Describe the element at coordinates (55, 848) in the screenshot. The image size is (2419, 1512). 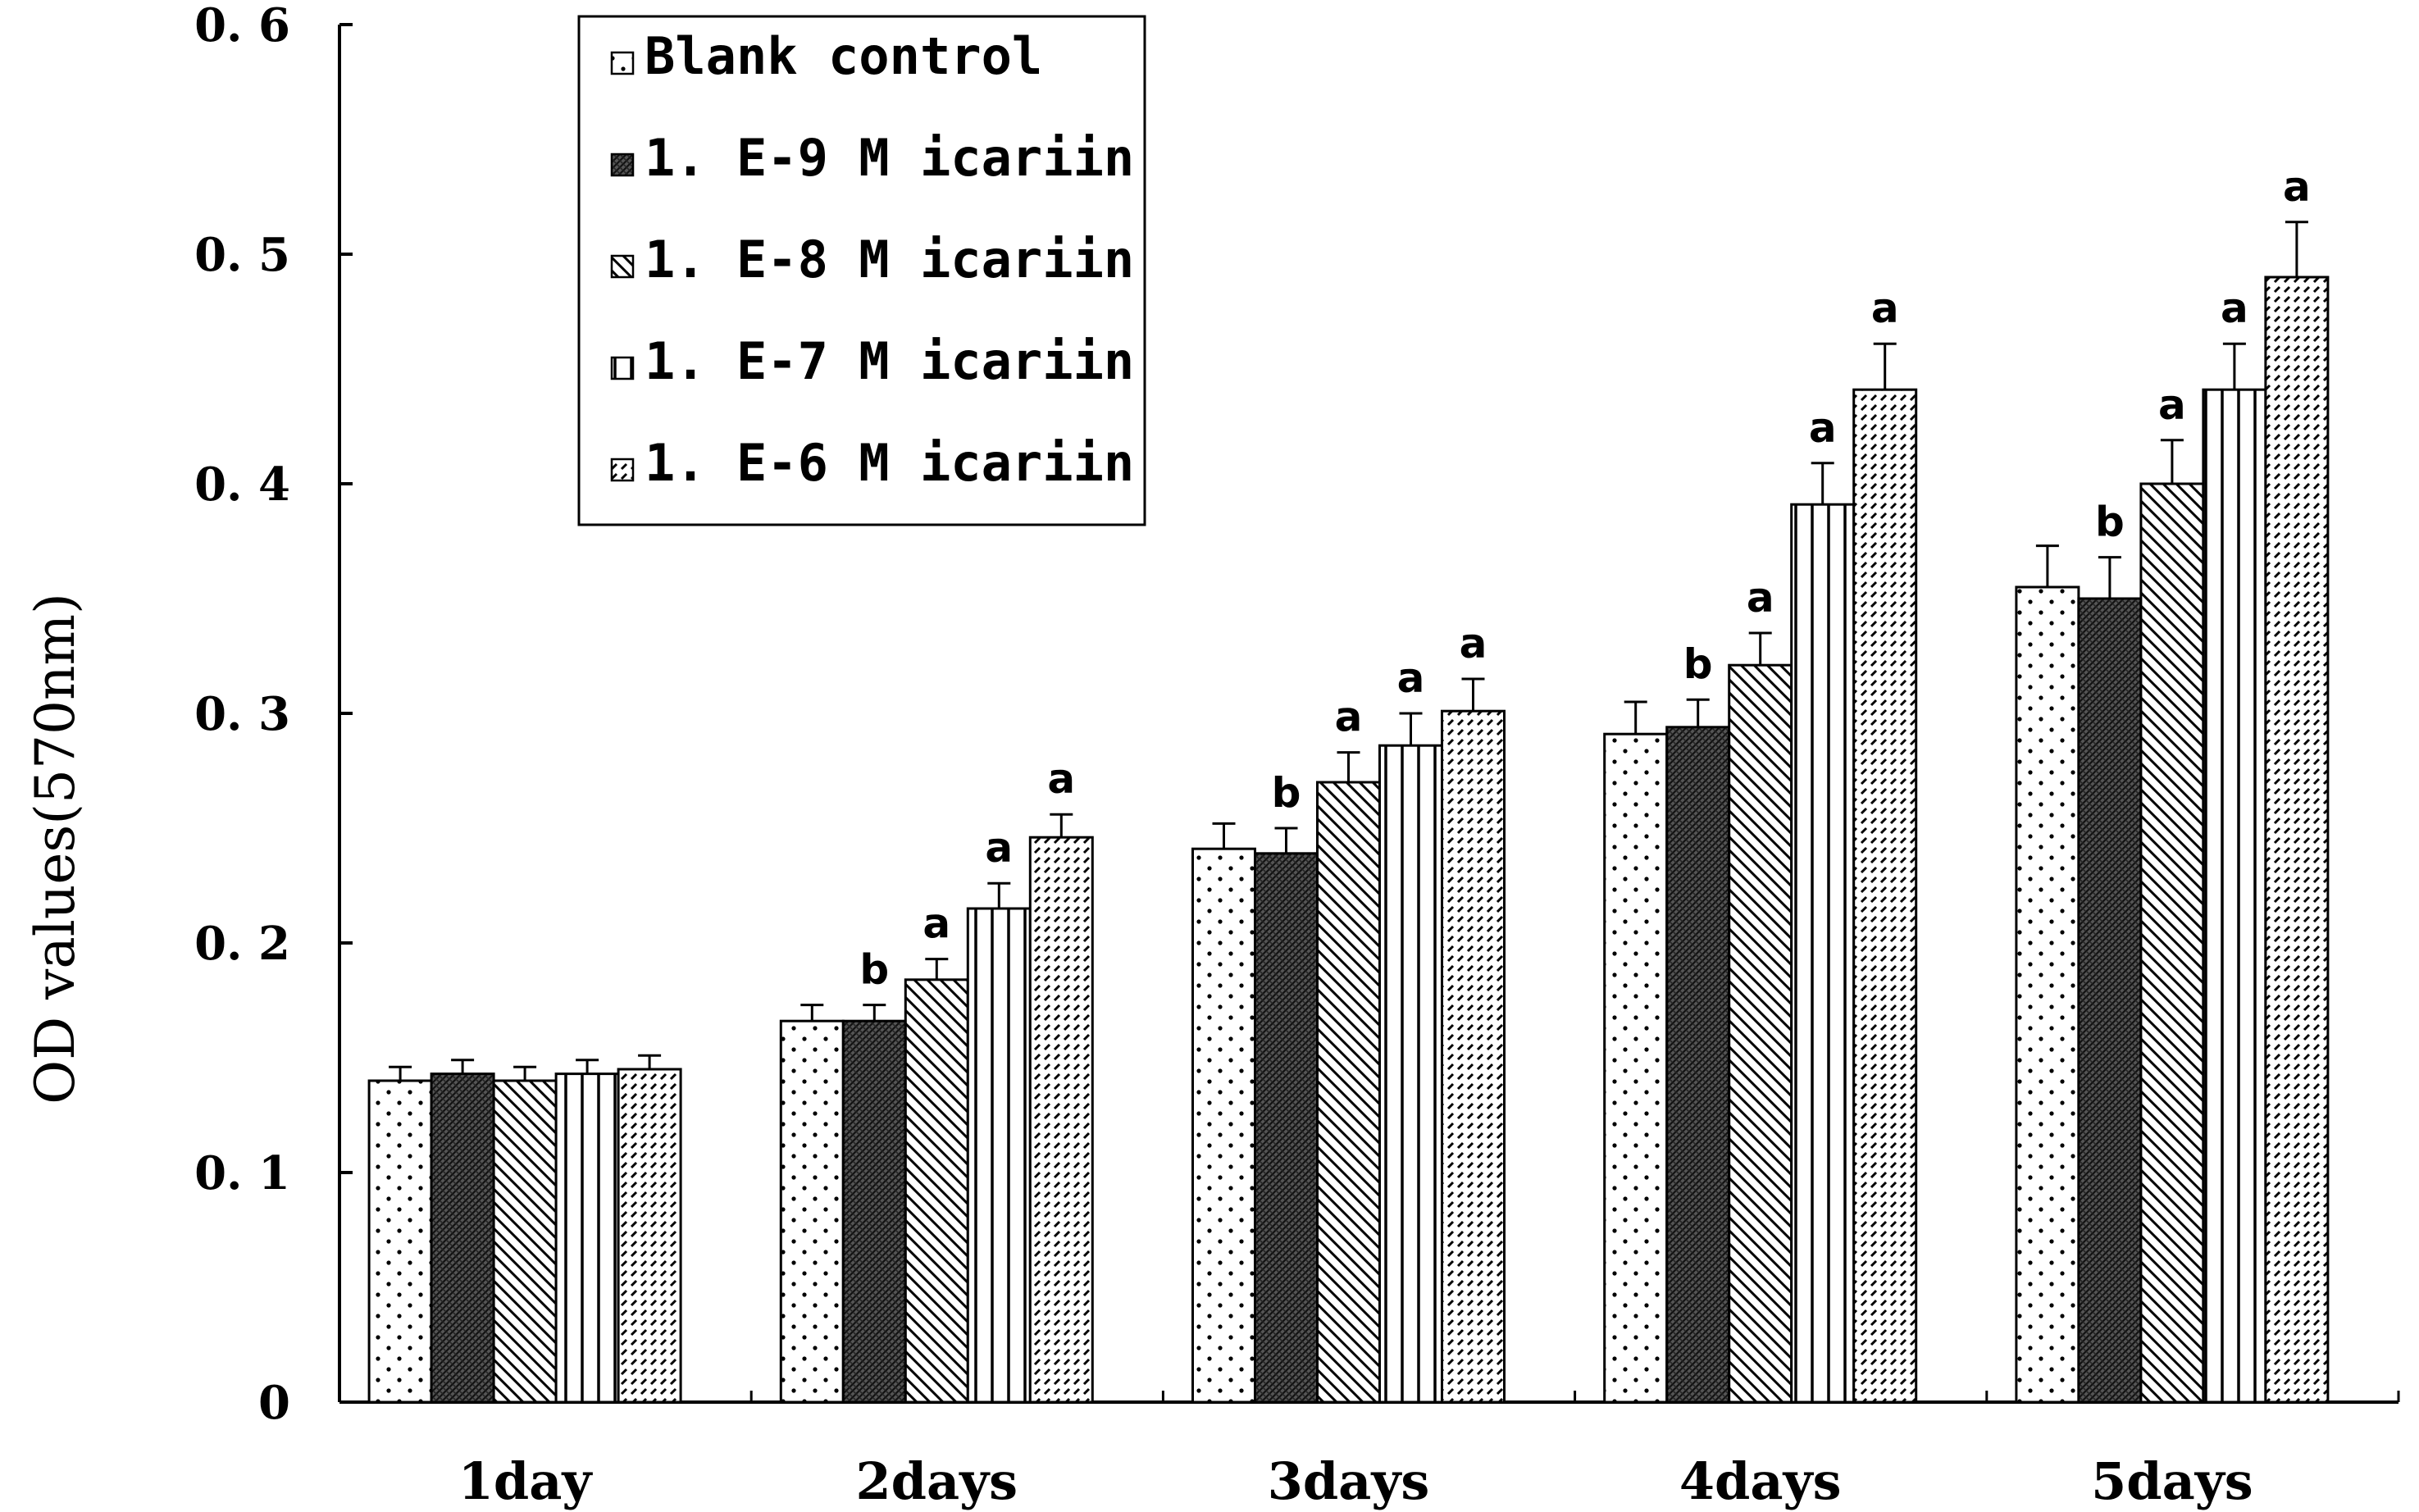
I see `y-axis-title: OD values(570nm)` at that location.